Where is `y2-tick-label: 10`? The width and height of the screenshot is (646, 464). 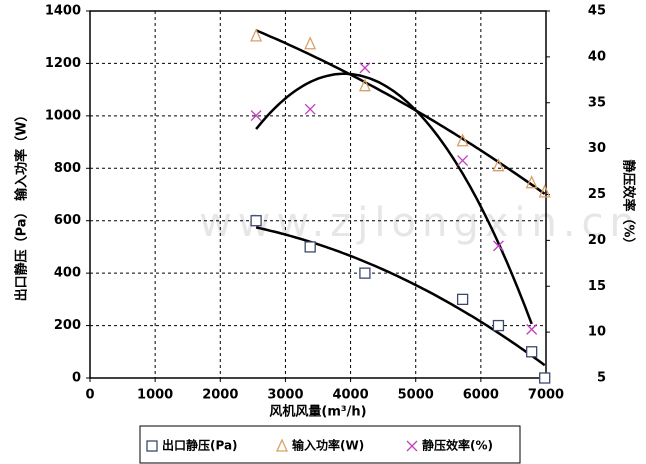 y2-tick-label: 10 is located at coordinates (597, 332).